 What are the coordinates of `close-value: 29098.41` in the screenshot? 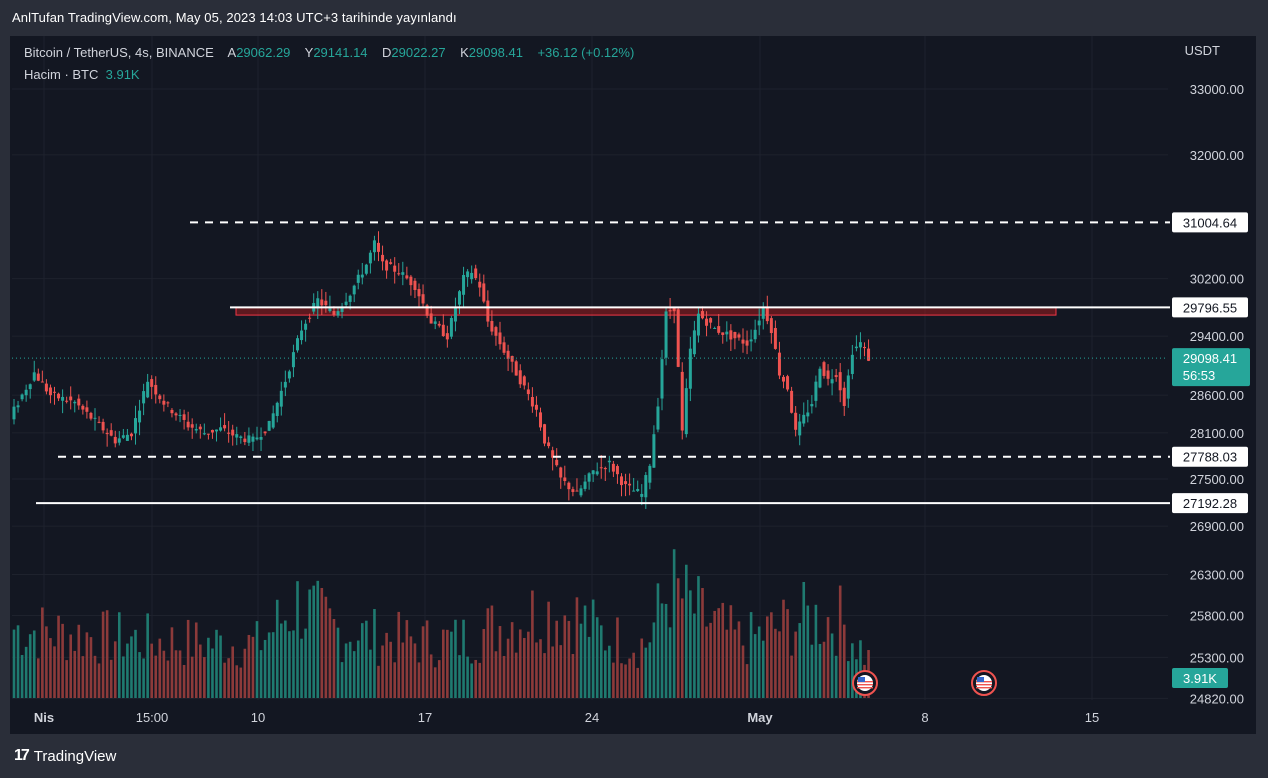 It's located at (495, 52).